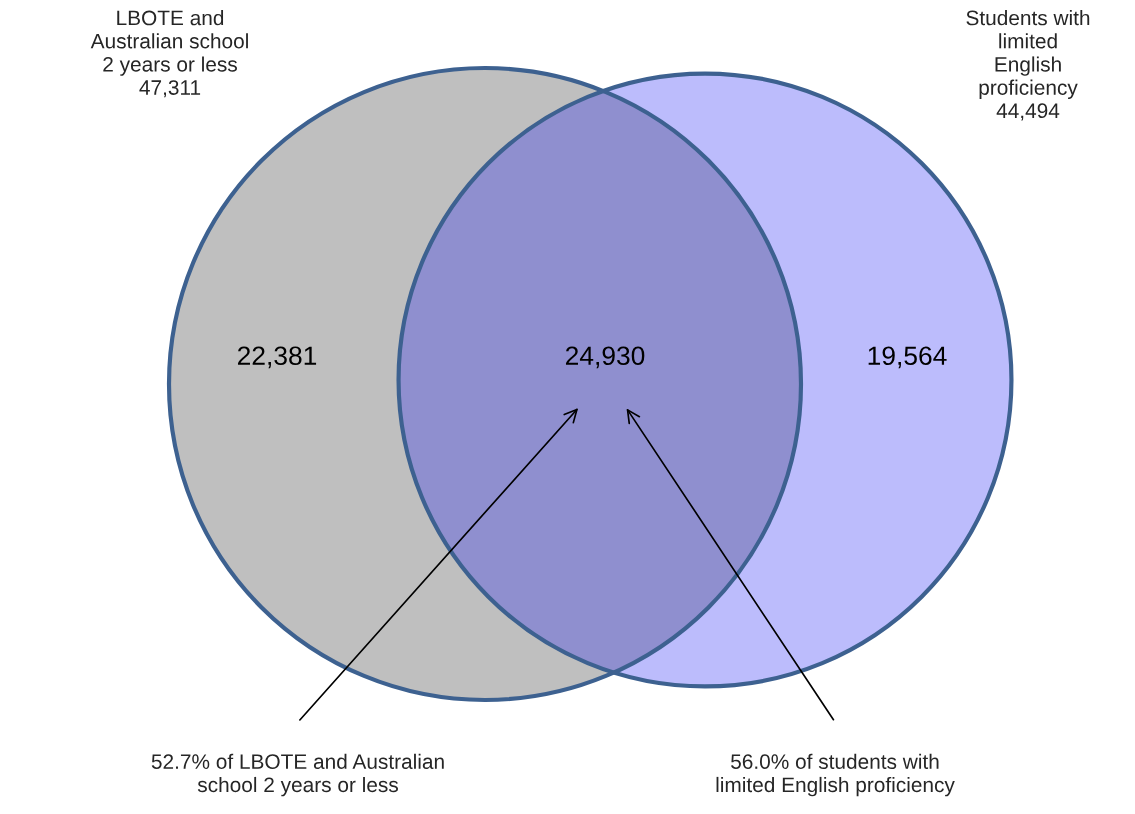  I want to click on data-label: 24,930, so click(605, 357).